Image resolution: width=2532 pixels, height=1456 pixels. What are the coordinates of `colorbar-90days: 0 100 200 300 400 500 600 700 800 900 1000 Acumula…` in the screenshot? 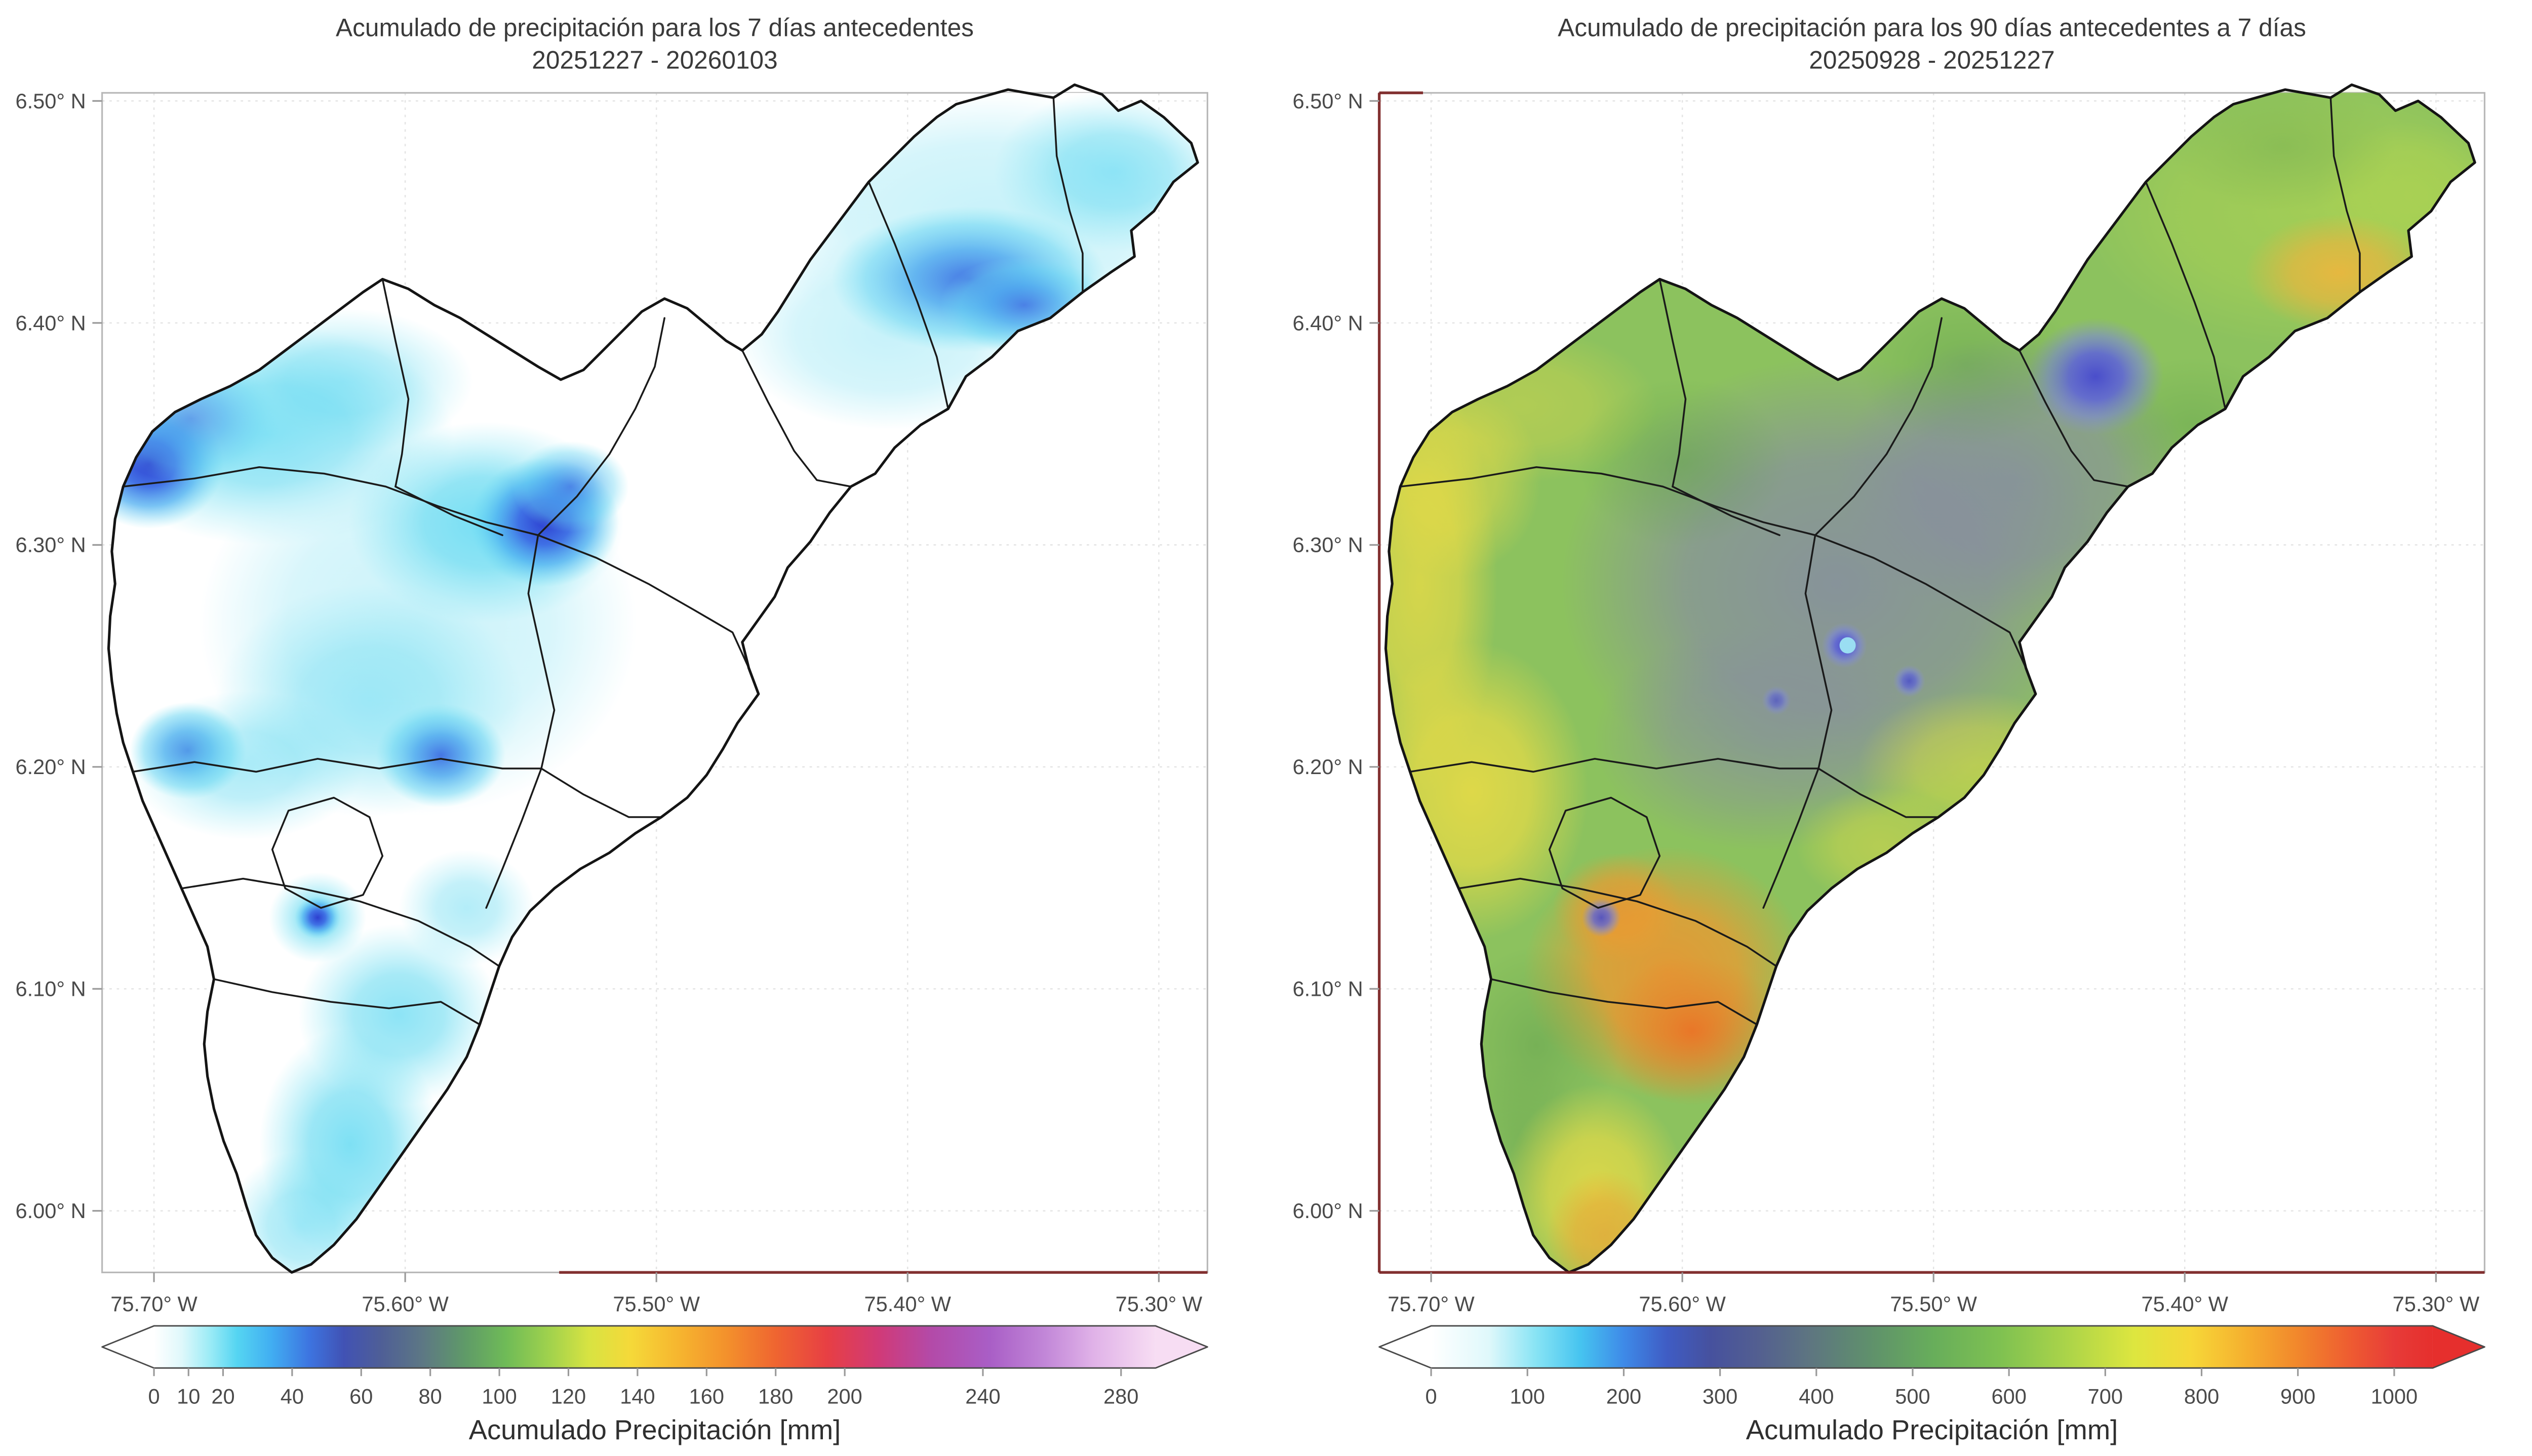 It's located at (1931, 1385).